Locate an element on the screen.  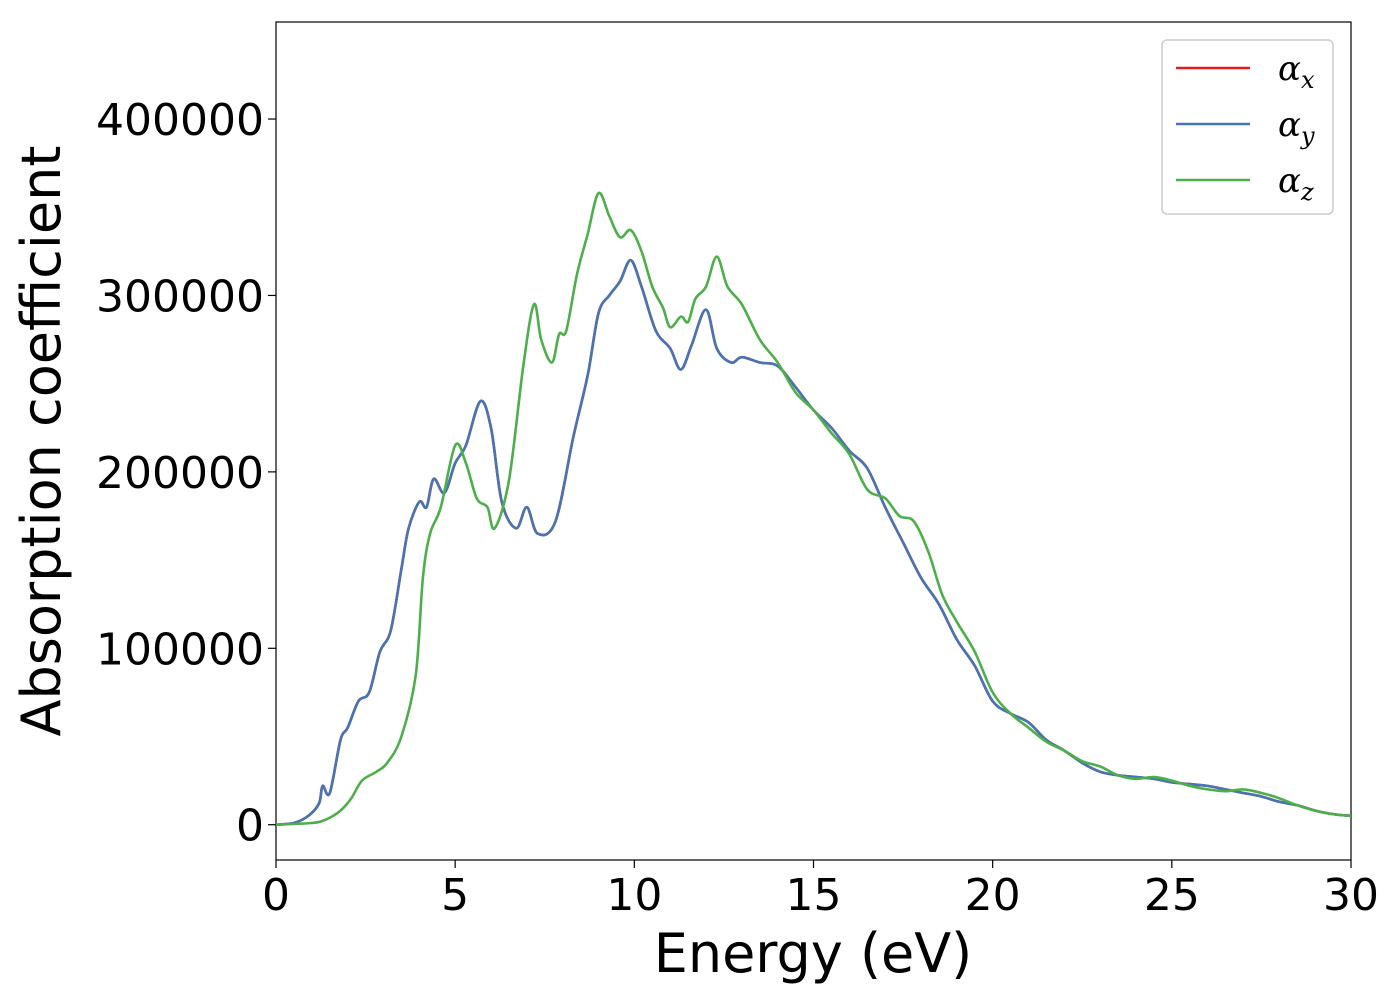
legend-subscript: z is located at coordinates (1307, 192).